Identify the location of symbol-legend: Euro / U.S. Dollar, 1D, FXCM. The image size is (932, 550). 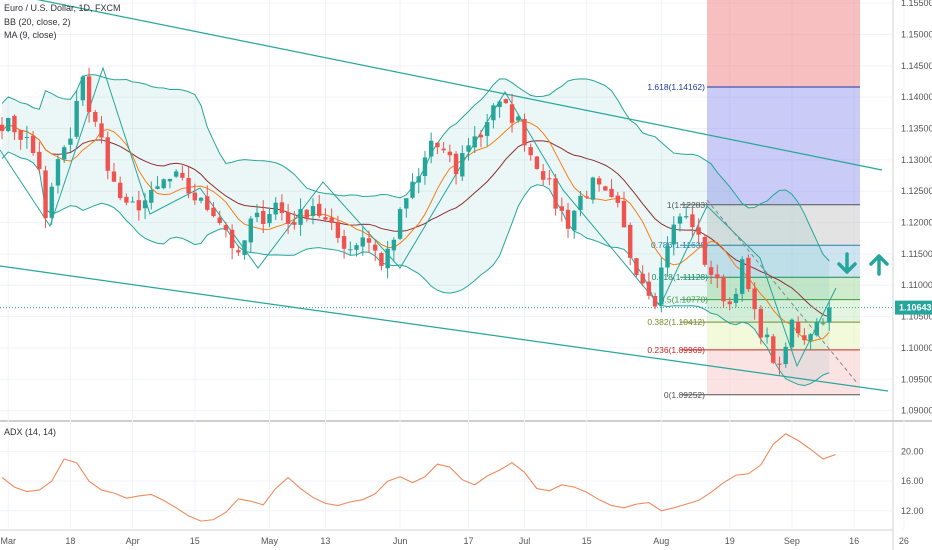
(62, 8).